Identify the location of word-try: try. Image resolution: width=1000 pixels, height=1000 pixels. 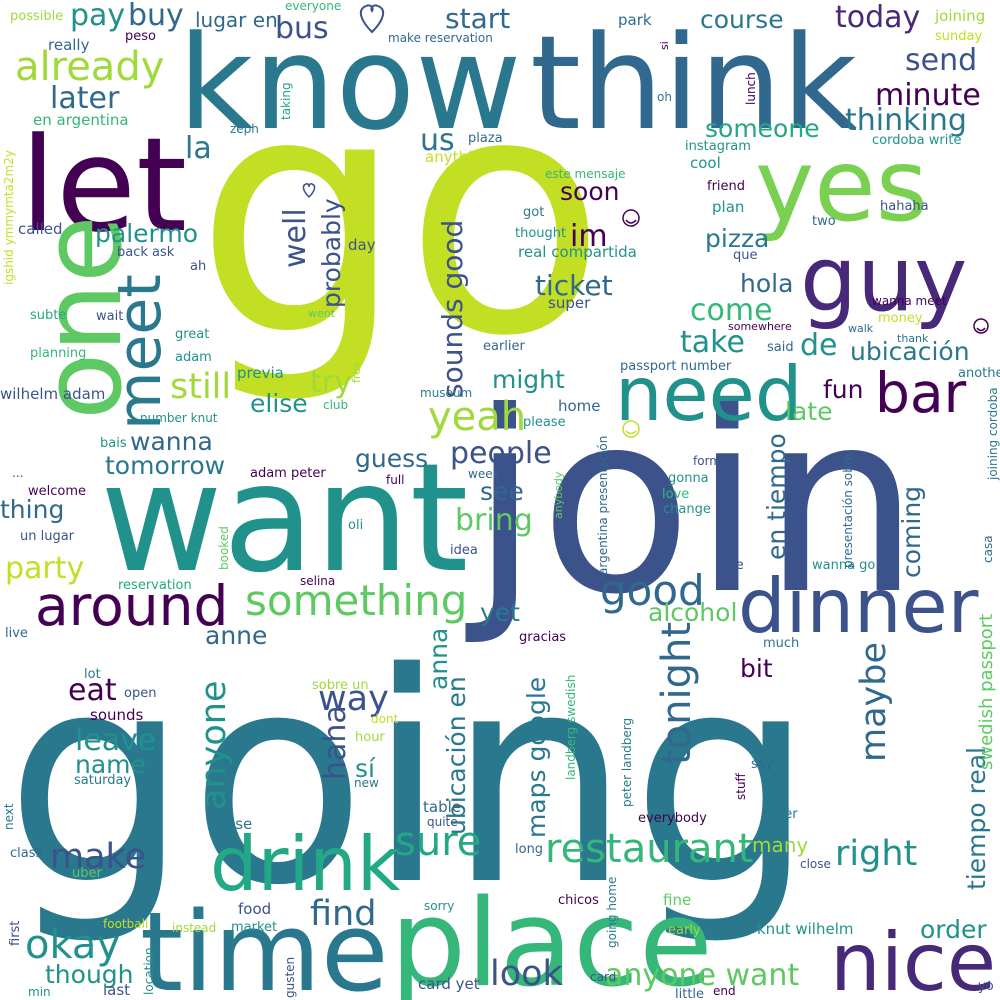
(331, 382).